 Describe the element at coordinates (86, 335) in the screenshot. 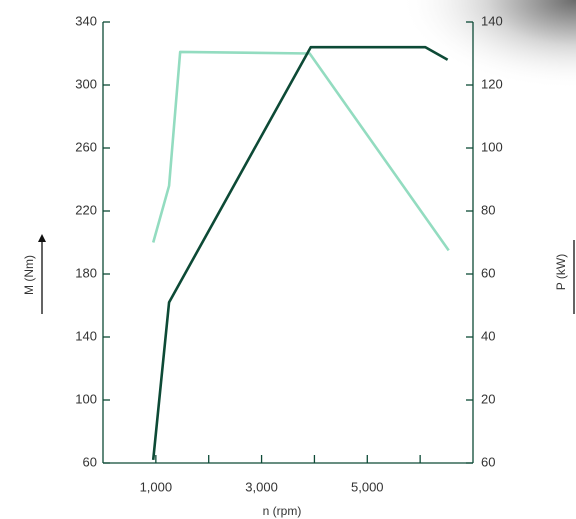

I see `y-tick-label: 140` at that location.